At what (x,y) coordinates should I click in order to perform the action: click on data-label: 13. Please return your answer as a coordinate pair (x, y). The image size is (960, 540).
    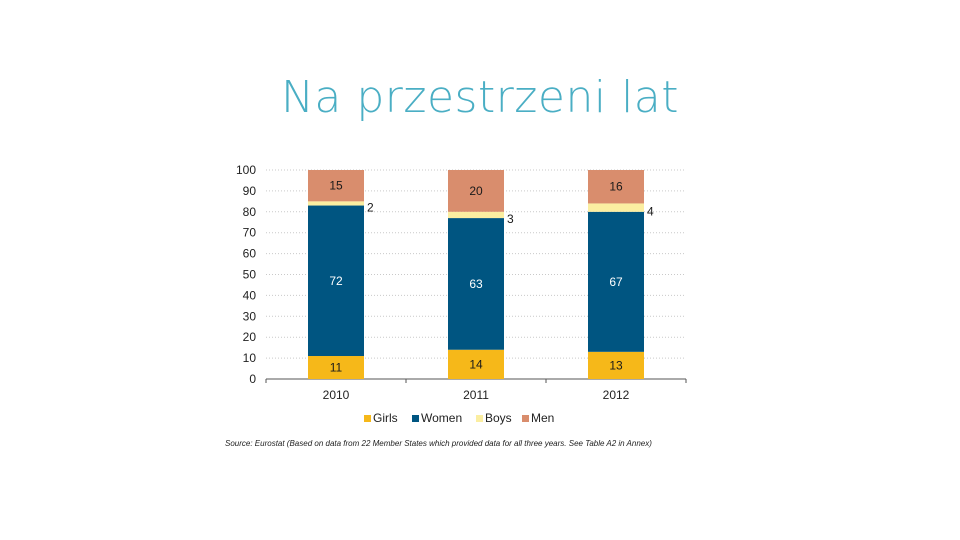
    Looking at the image, I should click on (616, 365).